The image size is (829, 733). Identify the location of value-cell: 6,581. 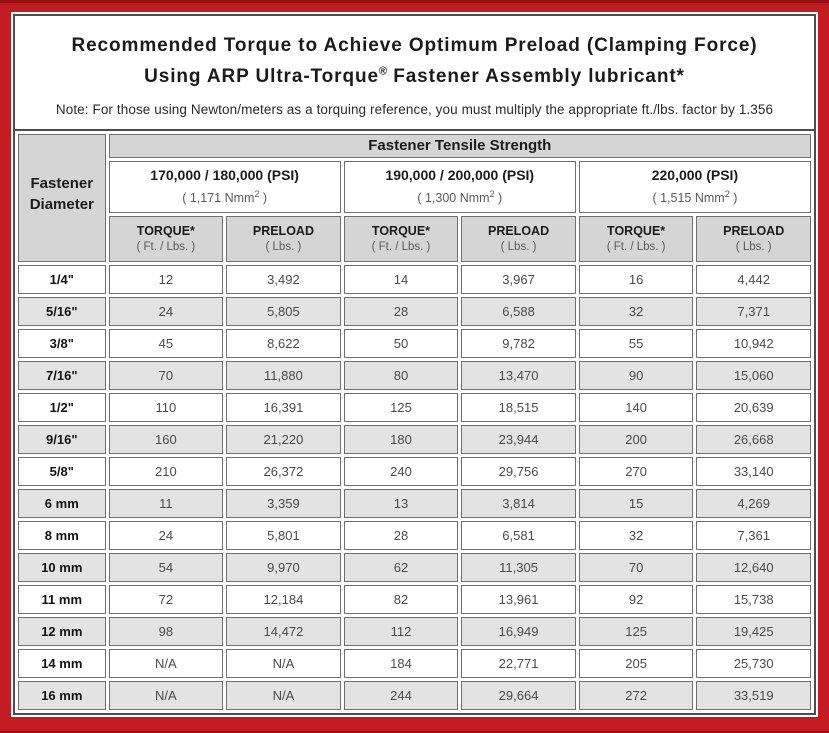
(518, 535).